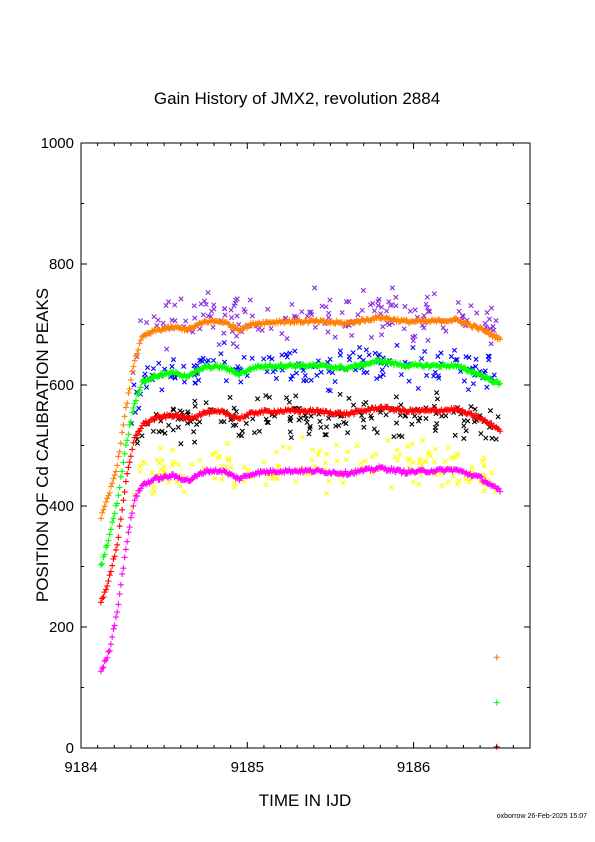 This screenshot has height=842, width=595. Describe the element at coordinates (57, 143) in the screenshot. I see `y-tick-label: 1000` at that location.